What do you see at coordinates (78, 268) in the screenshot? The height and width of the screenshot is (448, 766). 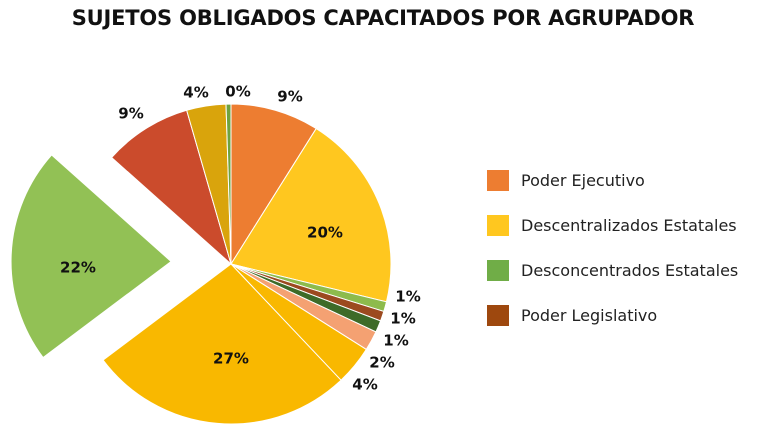 I see `slice-label: 22%` at bounding box center [78, 268].